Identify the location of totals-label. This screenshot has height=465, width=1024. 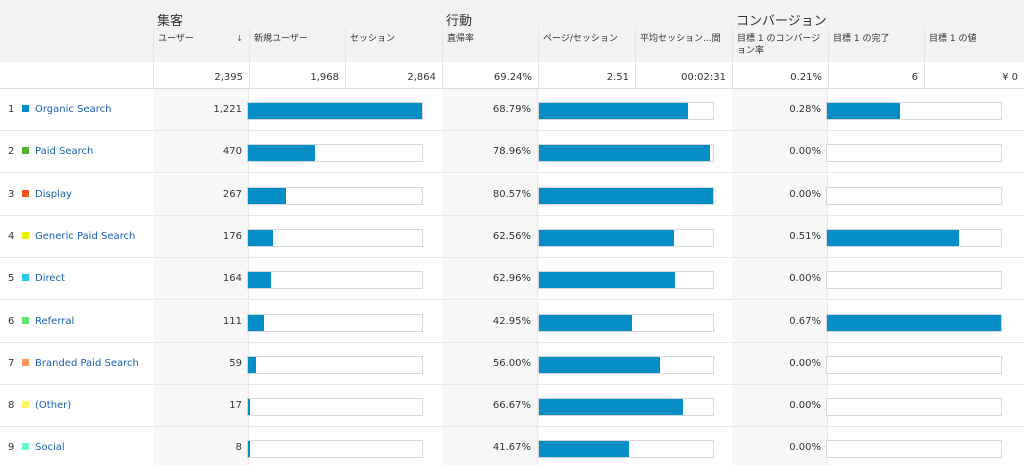
(76, 75).